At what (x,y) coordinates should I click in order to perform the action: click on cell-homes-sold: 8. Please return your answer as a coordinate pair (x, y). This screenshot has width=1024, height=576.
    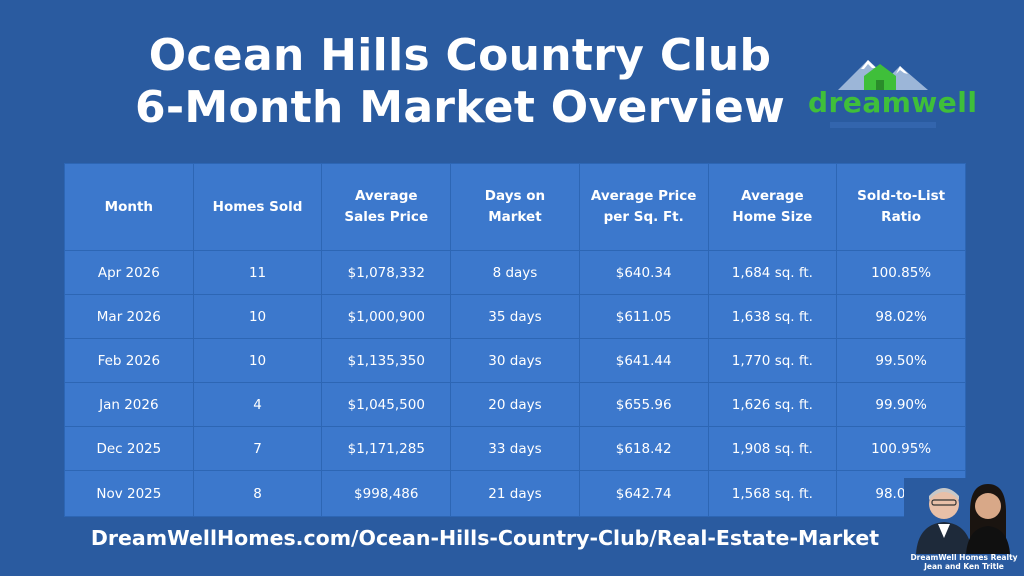
    Looking at the image, I should click on (257, 493).